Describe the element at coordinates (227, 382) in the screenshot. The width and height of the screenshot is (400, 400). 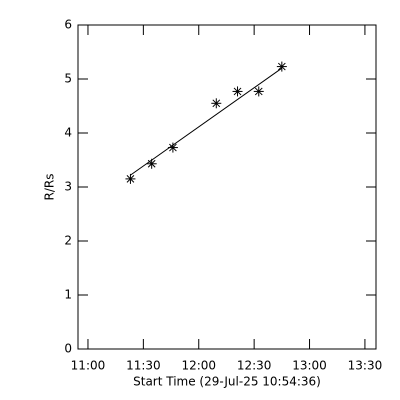
I see `x-axis-label: Start Time (29-Jul-25 10:54:36)` at that location.